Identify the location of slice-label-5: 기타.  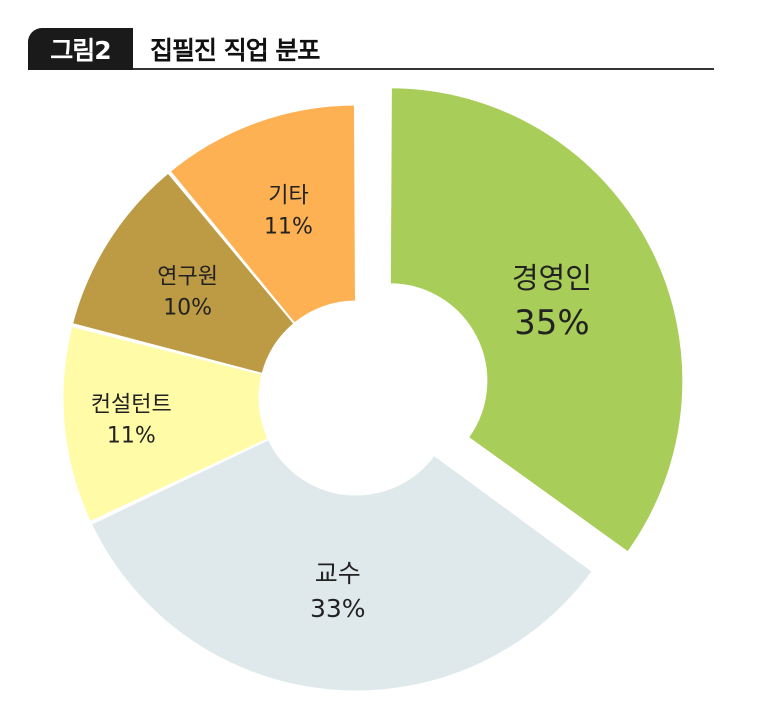
(288, 196).